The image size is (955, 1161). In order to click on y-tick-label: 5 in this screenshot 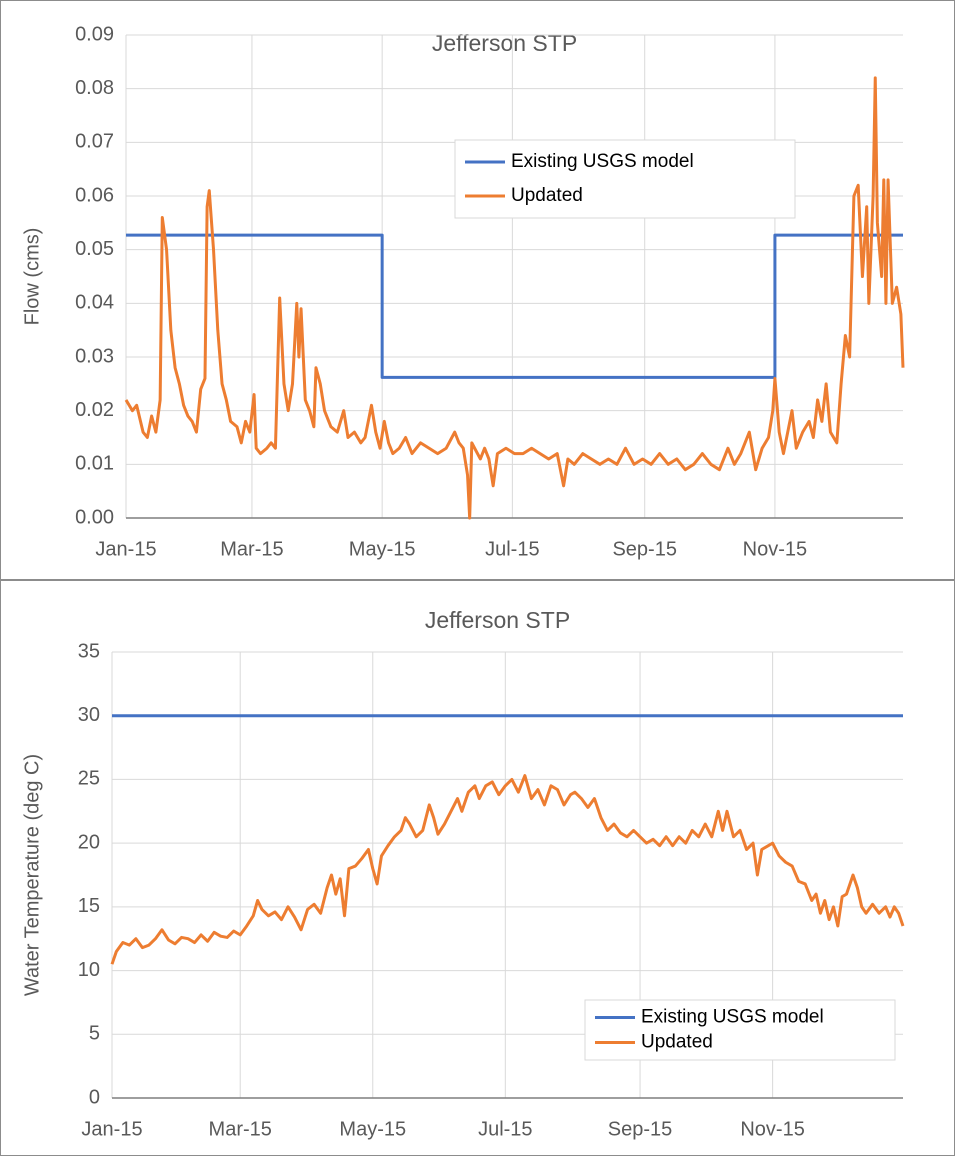, I will do `click(94, 1034)`.